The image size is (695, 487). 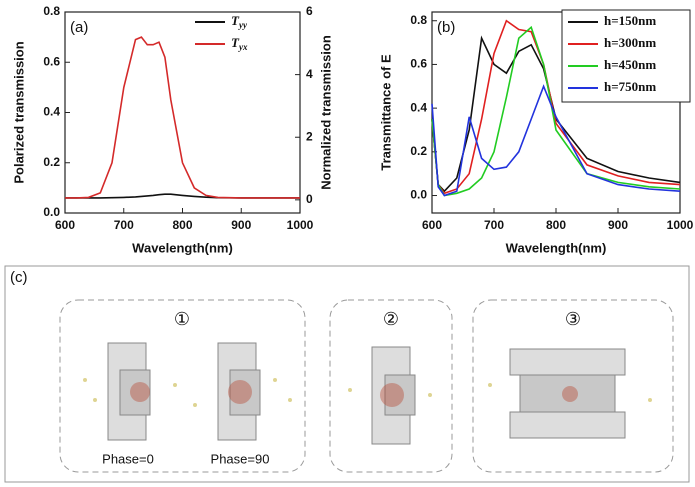 I want to click on y2-tick-label: 6, so click(x=309, y=11).